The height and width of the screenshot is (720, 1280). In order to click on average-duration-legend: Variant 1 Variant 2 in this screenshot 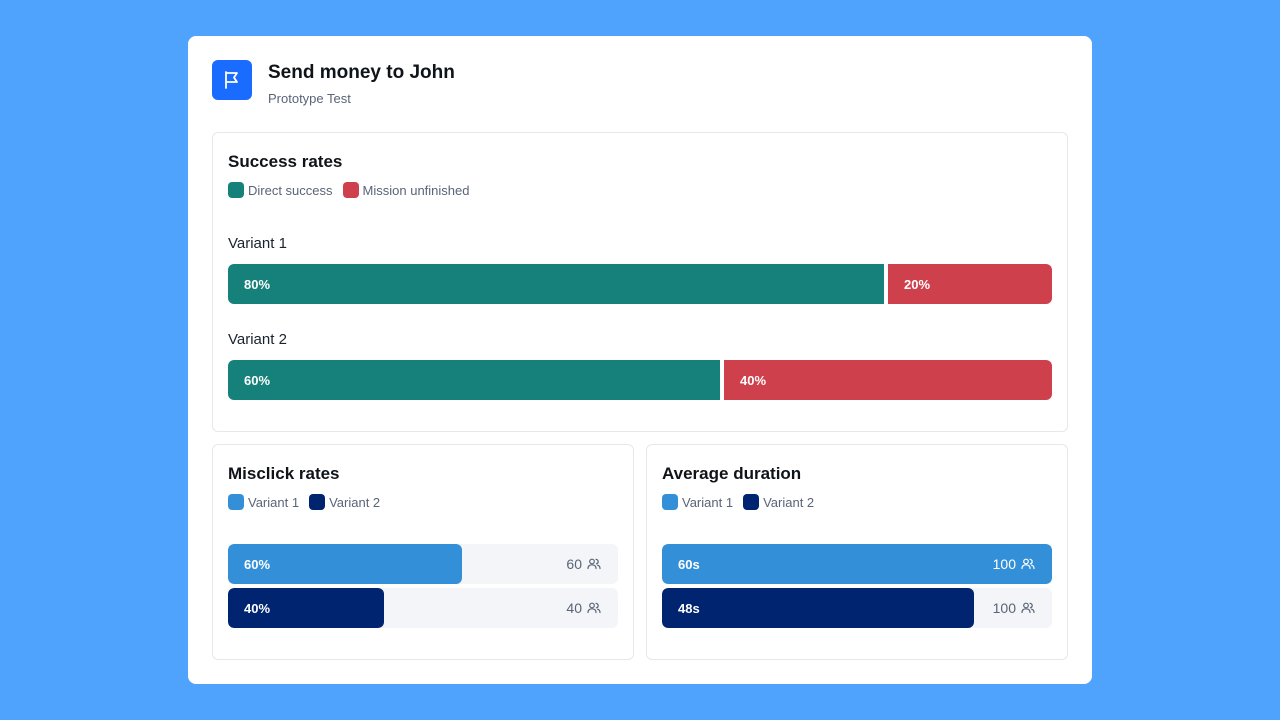, I will do `click(738, 502)`.